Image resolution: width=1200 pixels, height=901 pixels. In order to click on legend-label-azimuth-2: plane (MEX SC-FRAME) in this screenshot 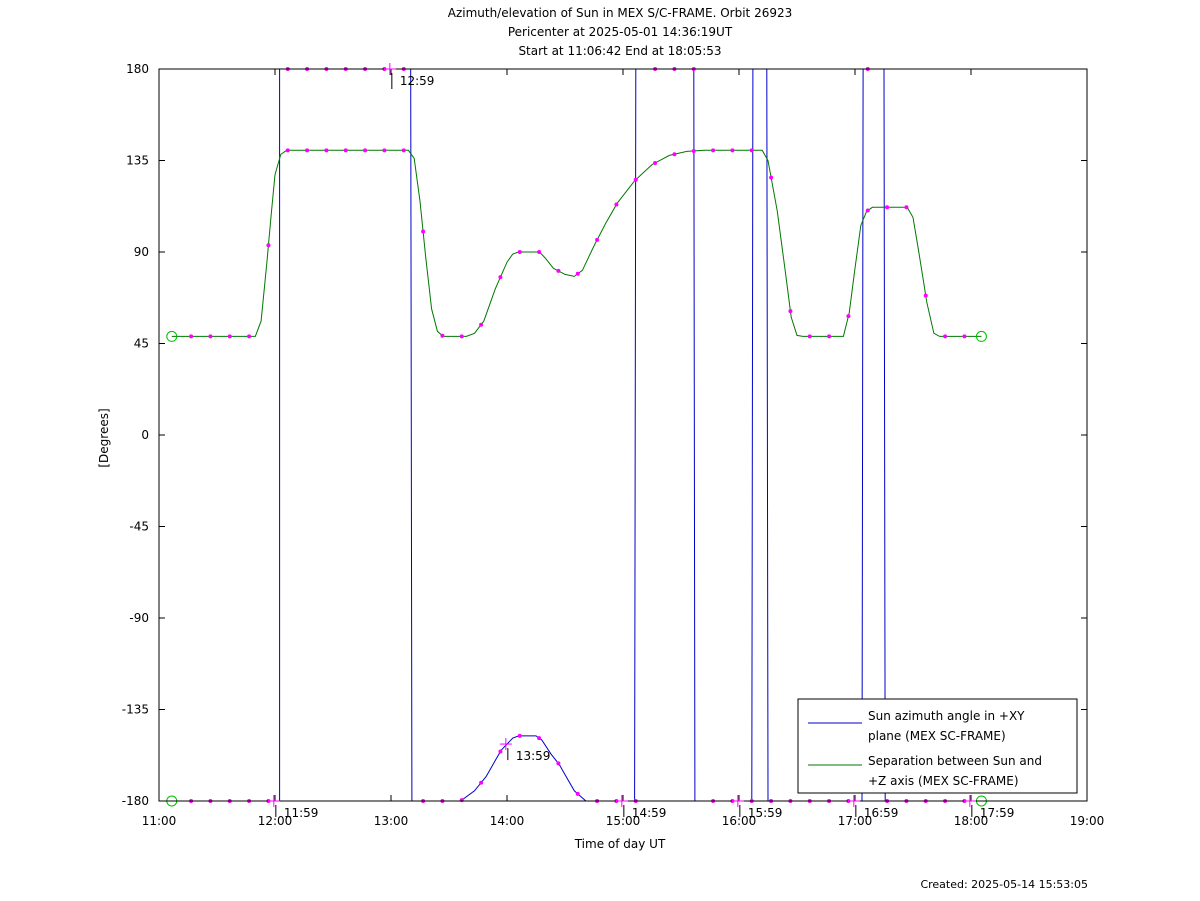, I will do `click(937, 736)`.